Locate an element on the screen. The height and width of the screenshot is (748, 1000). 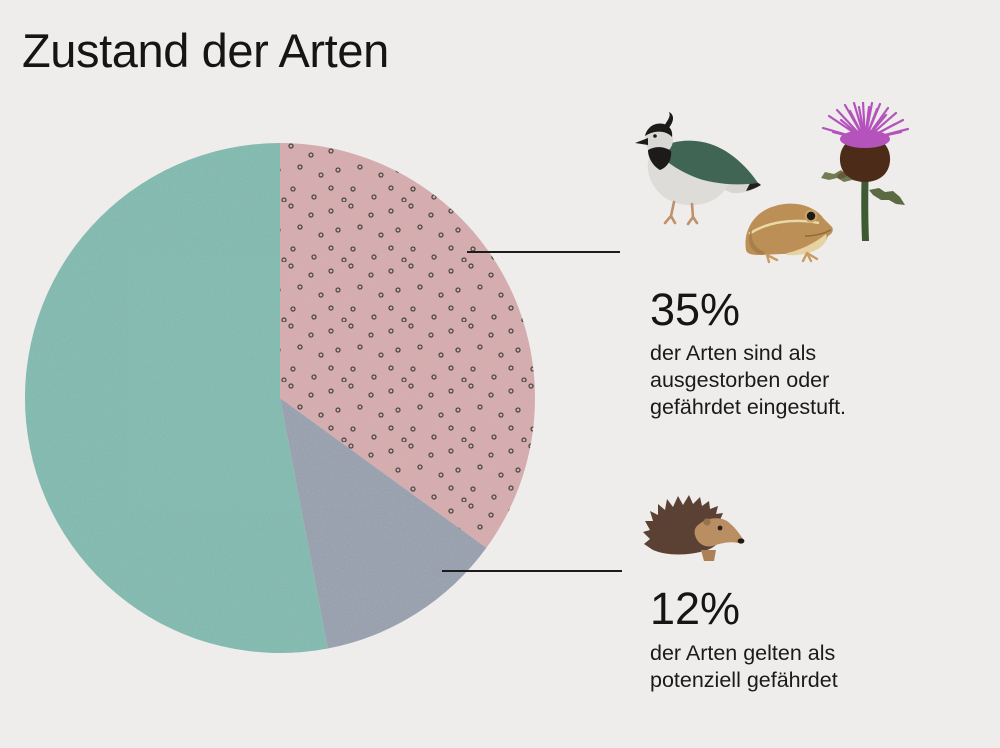
percent-35: 35% is located at coordinates (695, 309).